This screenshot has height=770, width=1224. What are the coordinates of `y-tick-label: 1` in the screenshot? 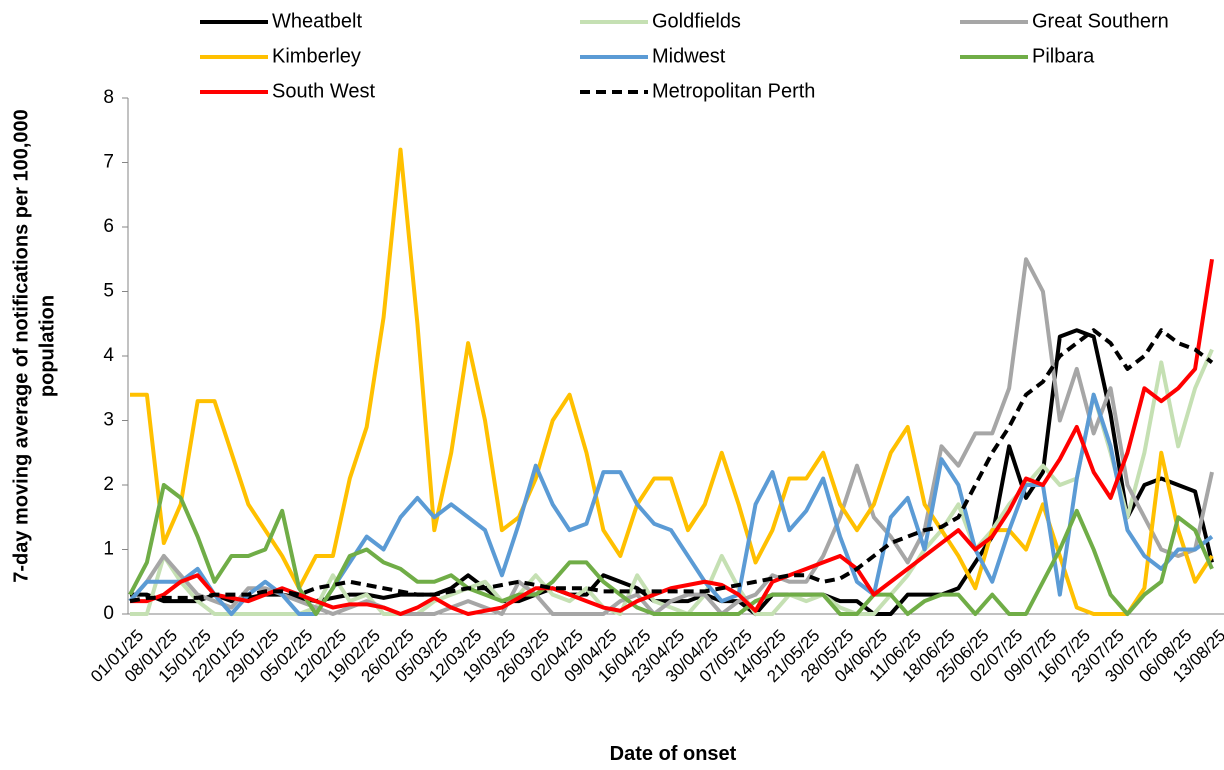 It's located at (108, 549).